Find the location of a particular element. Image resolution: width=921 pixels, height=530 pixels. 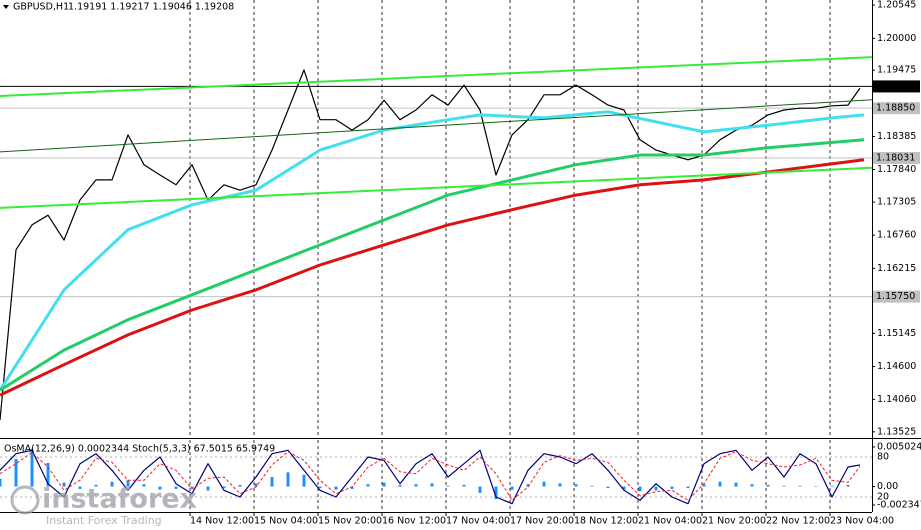

x-tick-label: 23 Nov 04:00 is located at coordinates (862, 521).